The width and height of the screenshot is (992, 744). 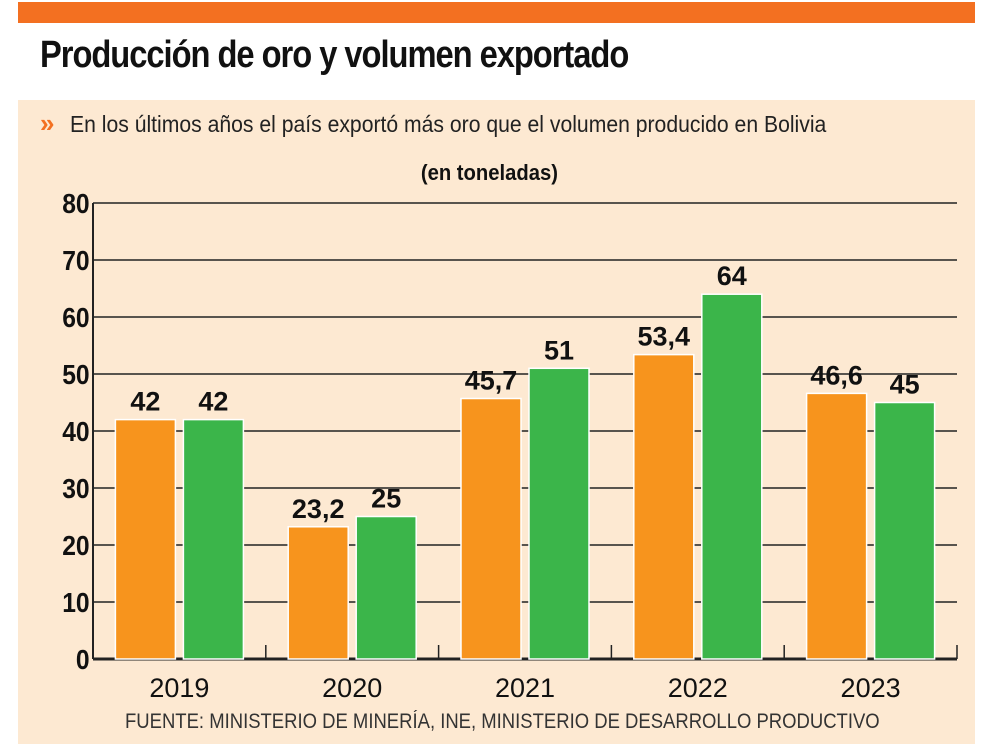 What do you see at coordinates (75, 603) in the screenshot?
I see `y-tick-label: 10` at bounding box center [75, 603].